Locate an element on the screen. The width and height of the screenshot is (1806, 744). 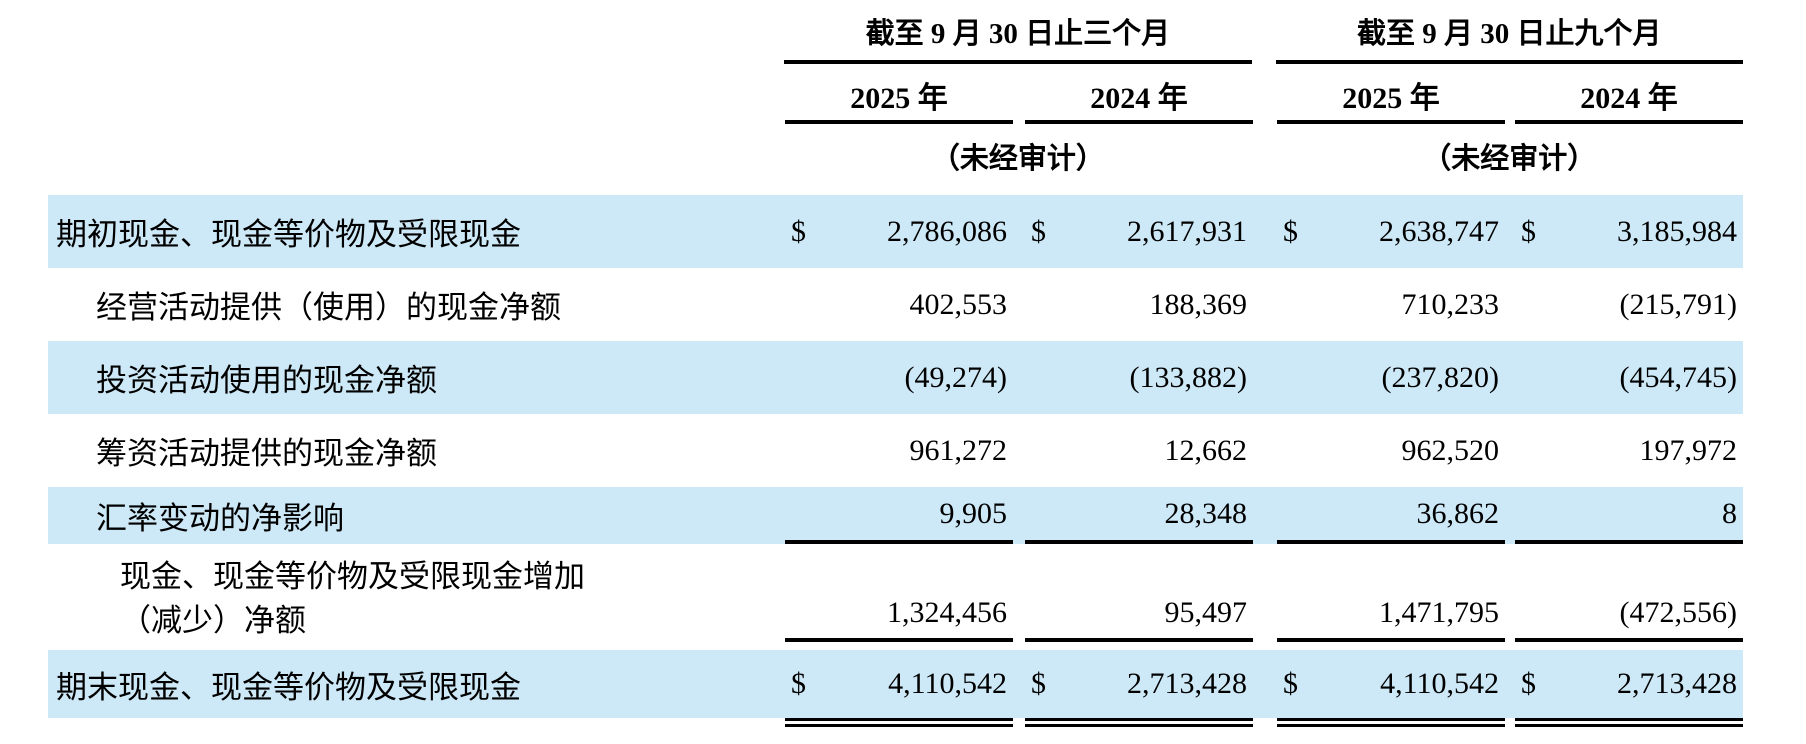
unaudited-note-row: （未经审计） （未经审计） is located at coordinates (895, 159).